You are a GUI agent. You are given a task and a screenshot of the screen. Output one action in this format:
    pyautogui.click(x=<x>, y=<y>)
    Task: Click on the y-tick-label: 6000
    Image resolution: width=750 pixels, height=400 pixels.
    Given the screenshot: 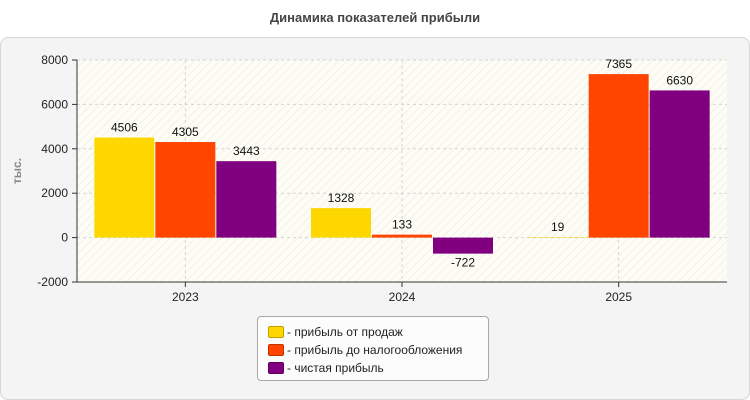 What is the action you would take?
    pyautogui.click(x=54, y=104)
    